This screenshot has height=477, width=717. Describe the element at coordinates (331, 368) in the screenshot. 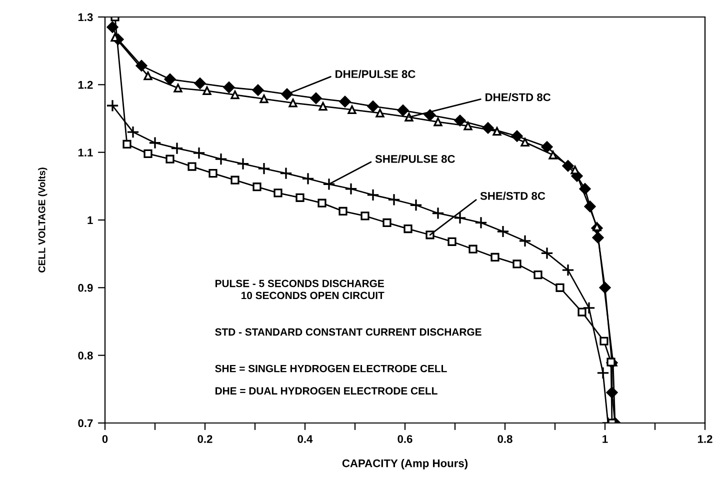

I see `annotation: SHE = SINGLE HYDROGEN ELECTRODE CELL` at that location.